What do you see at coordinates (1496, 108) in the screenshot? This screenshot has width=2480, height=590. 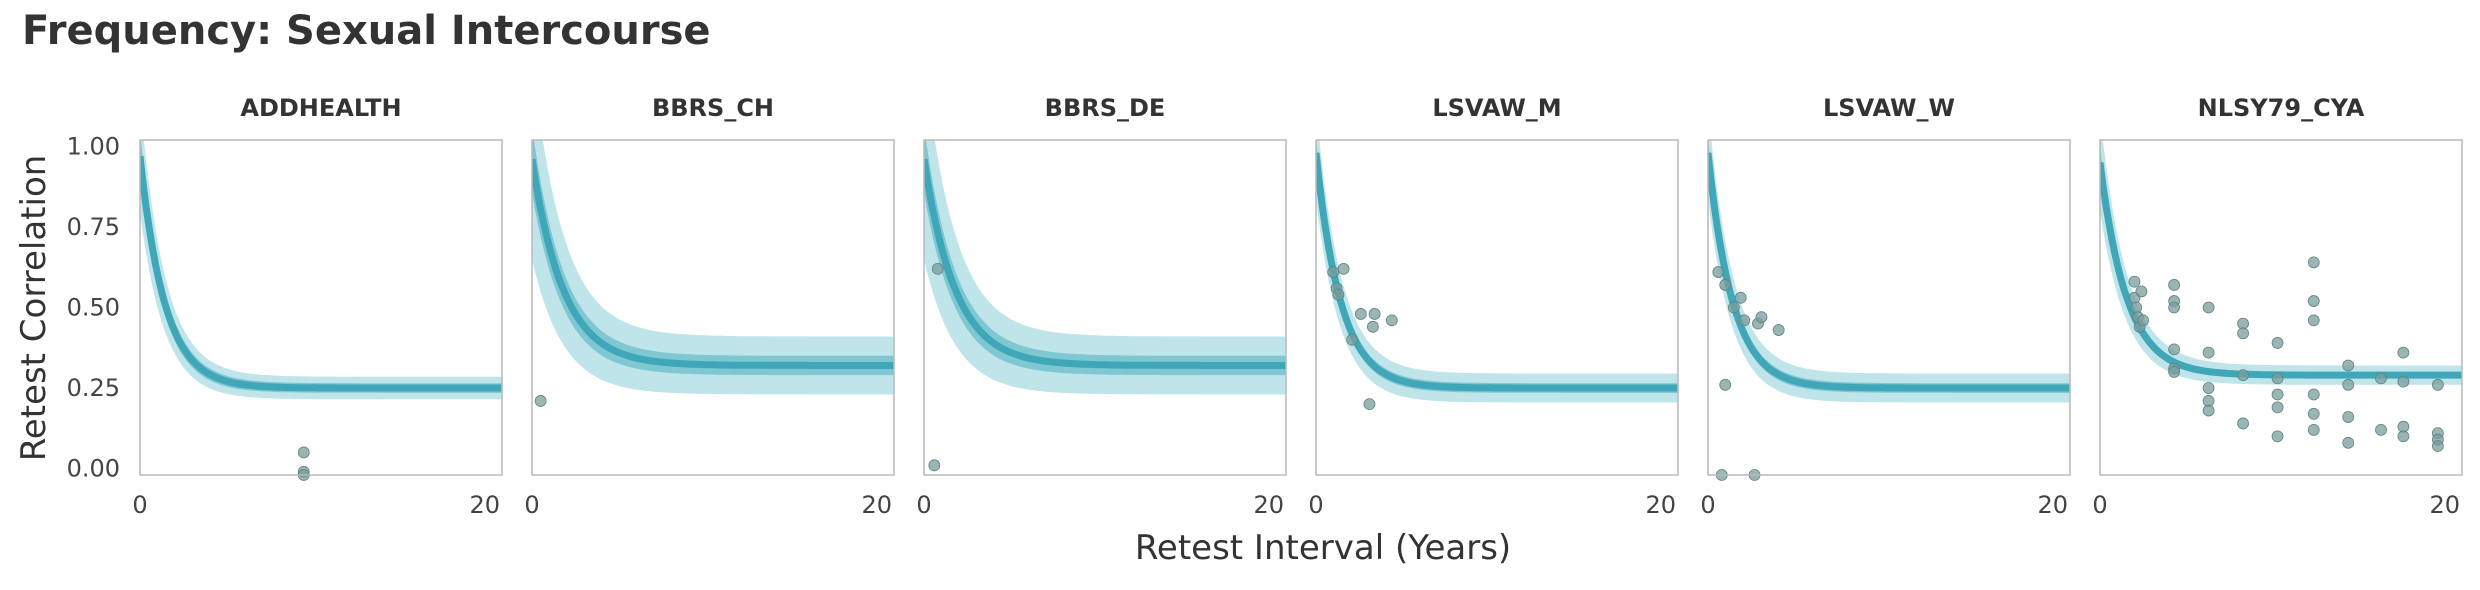 I see `panel-title: LSVAW_M` at bounding box center [1496, 108].